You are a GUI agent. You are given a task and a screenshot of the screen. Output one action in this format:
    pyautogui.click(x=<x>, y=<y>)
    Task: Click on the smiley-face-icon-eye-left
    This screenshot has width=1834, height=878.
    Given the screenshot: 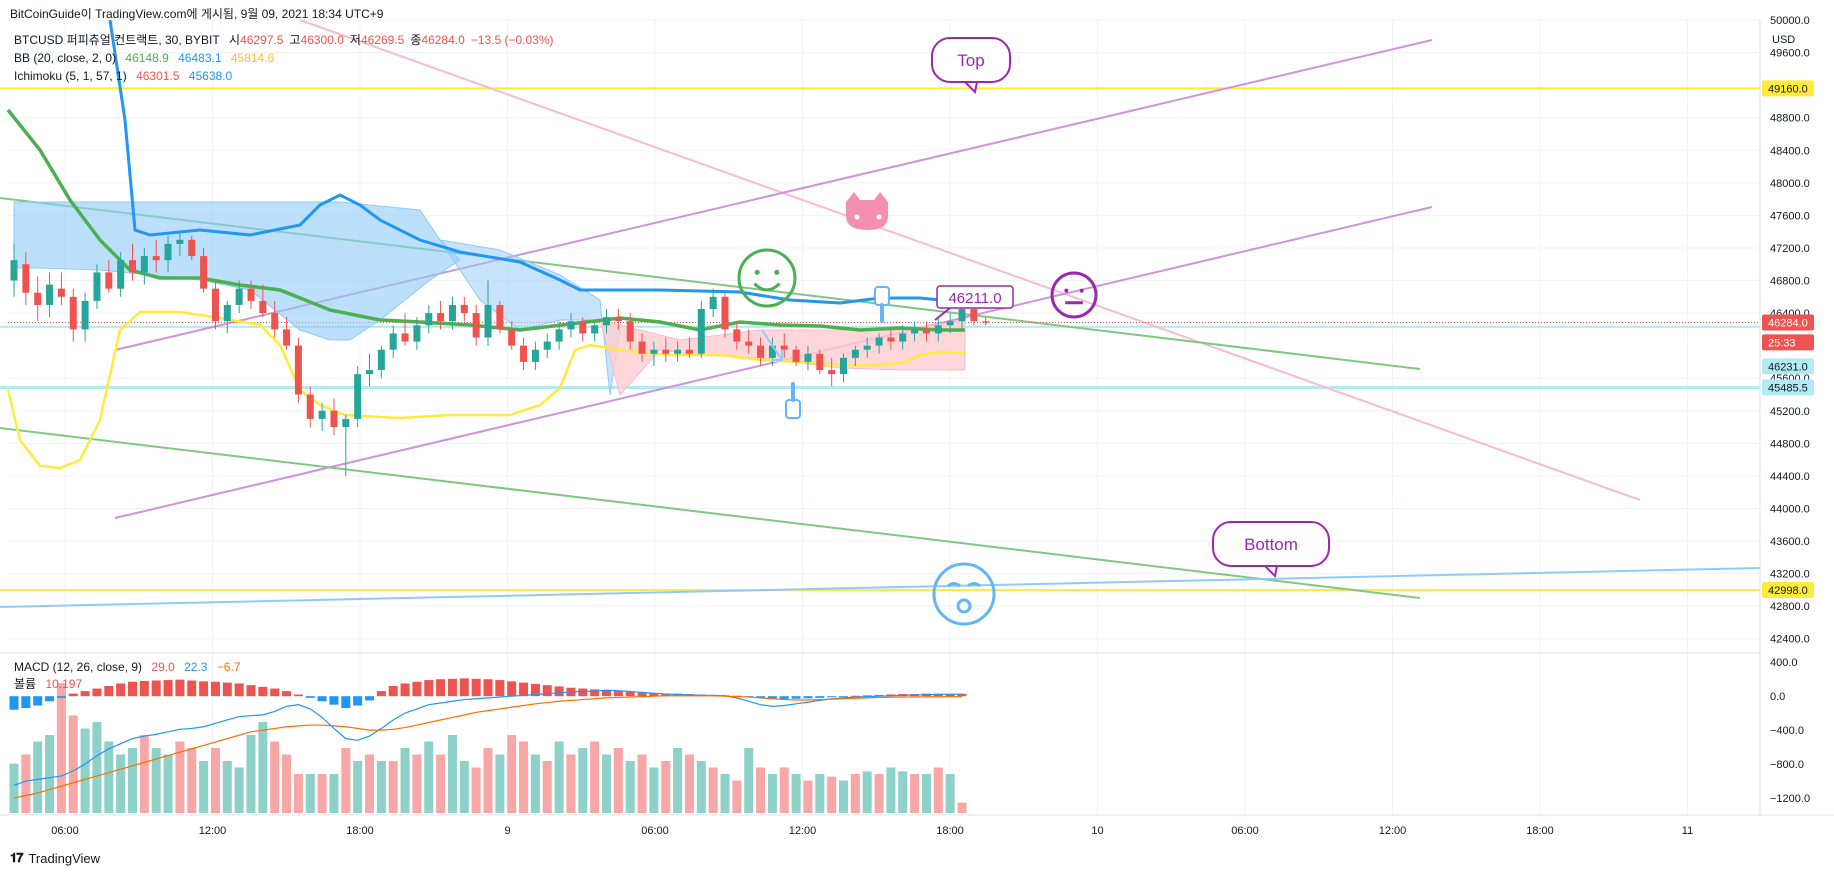 What is the action you would take?
    pyautogui.click(x=757, y=272)
    